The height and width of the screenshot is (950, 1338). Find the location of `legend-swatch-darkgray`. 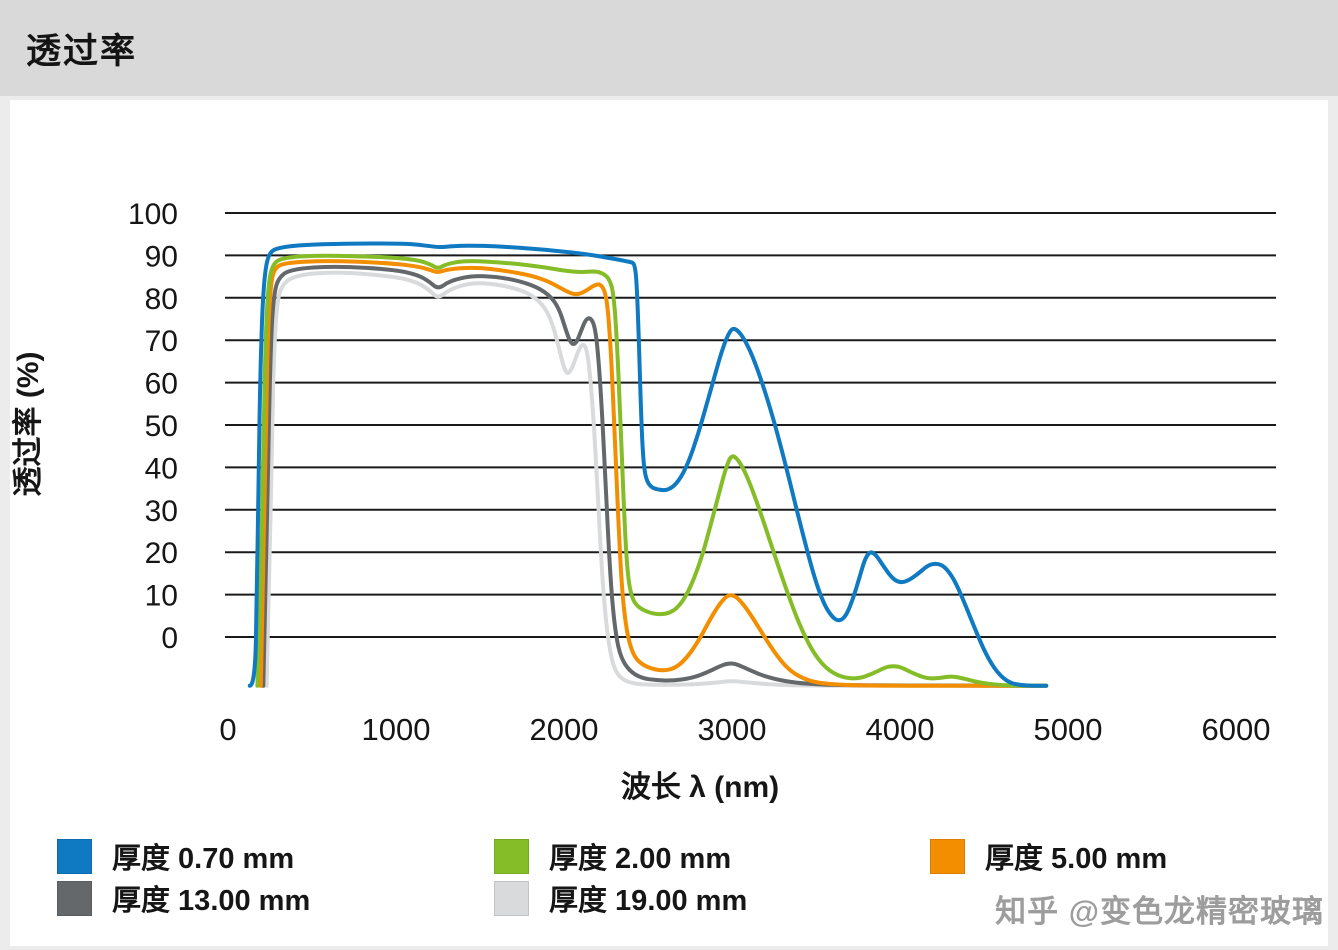

legend-swatch-darkgray is located at coordinates (74, 898).